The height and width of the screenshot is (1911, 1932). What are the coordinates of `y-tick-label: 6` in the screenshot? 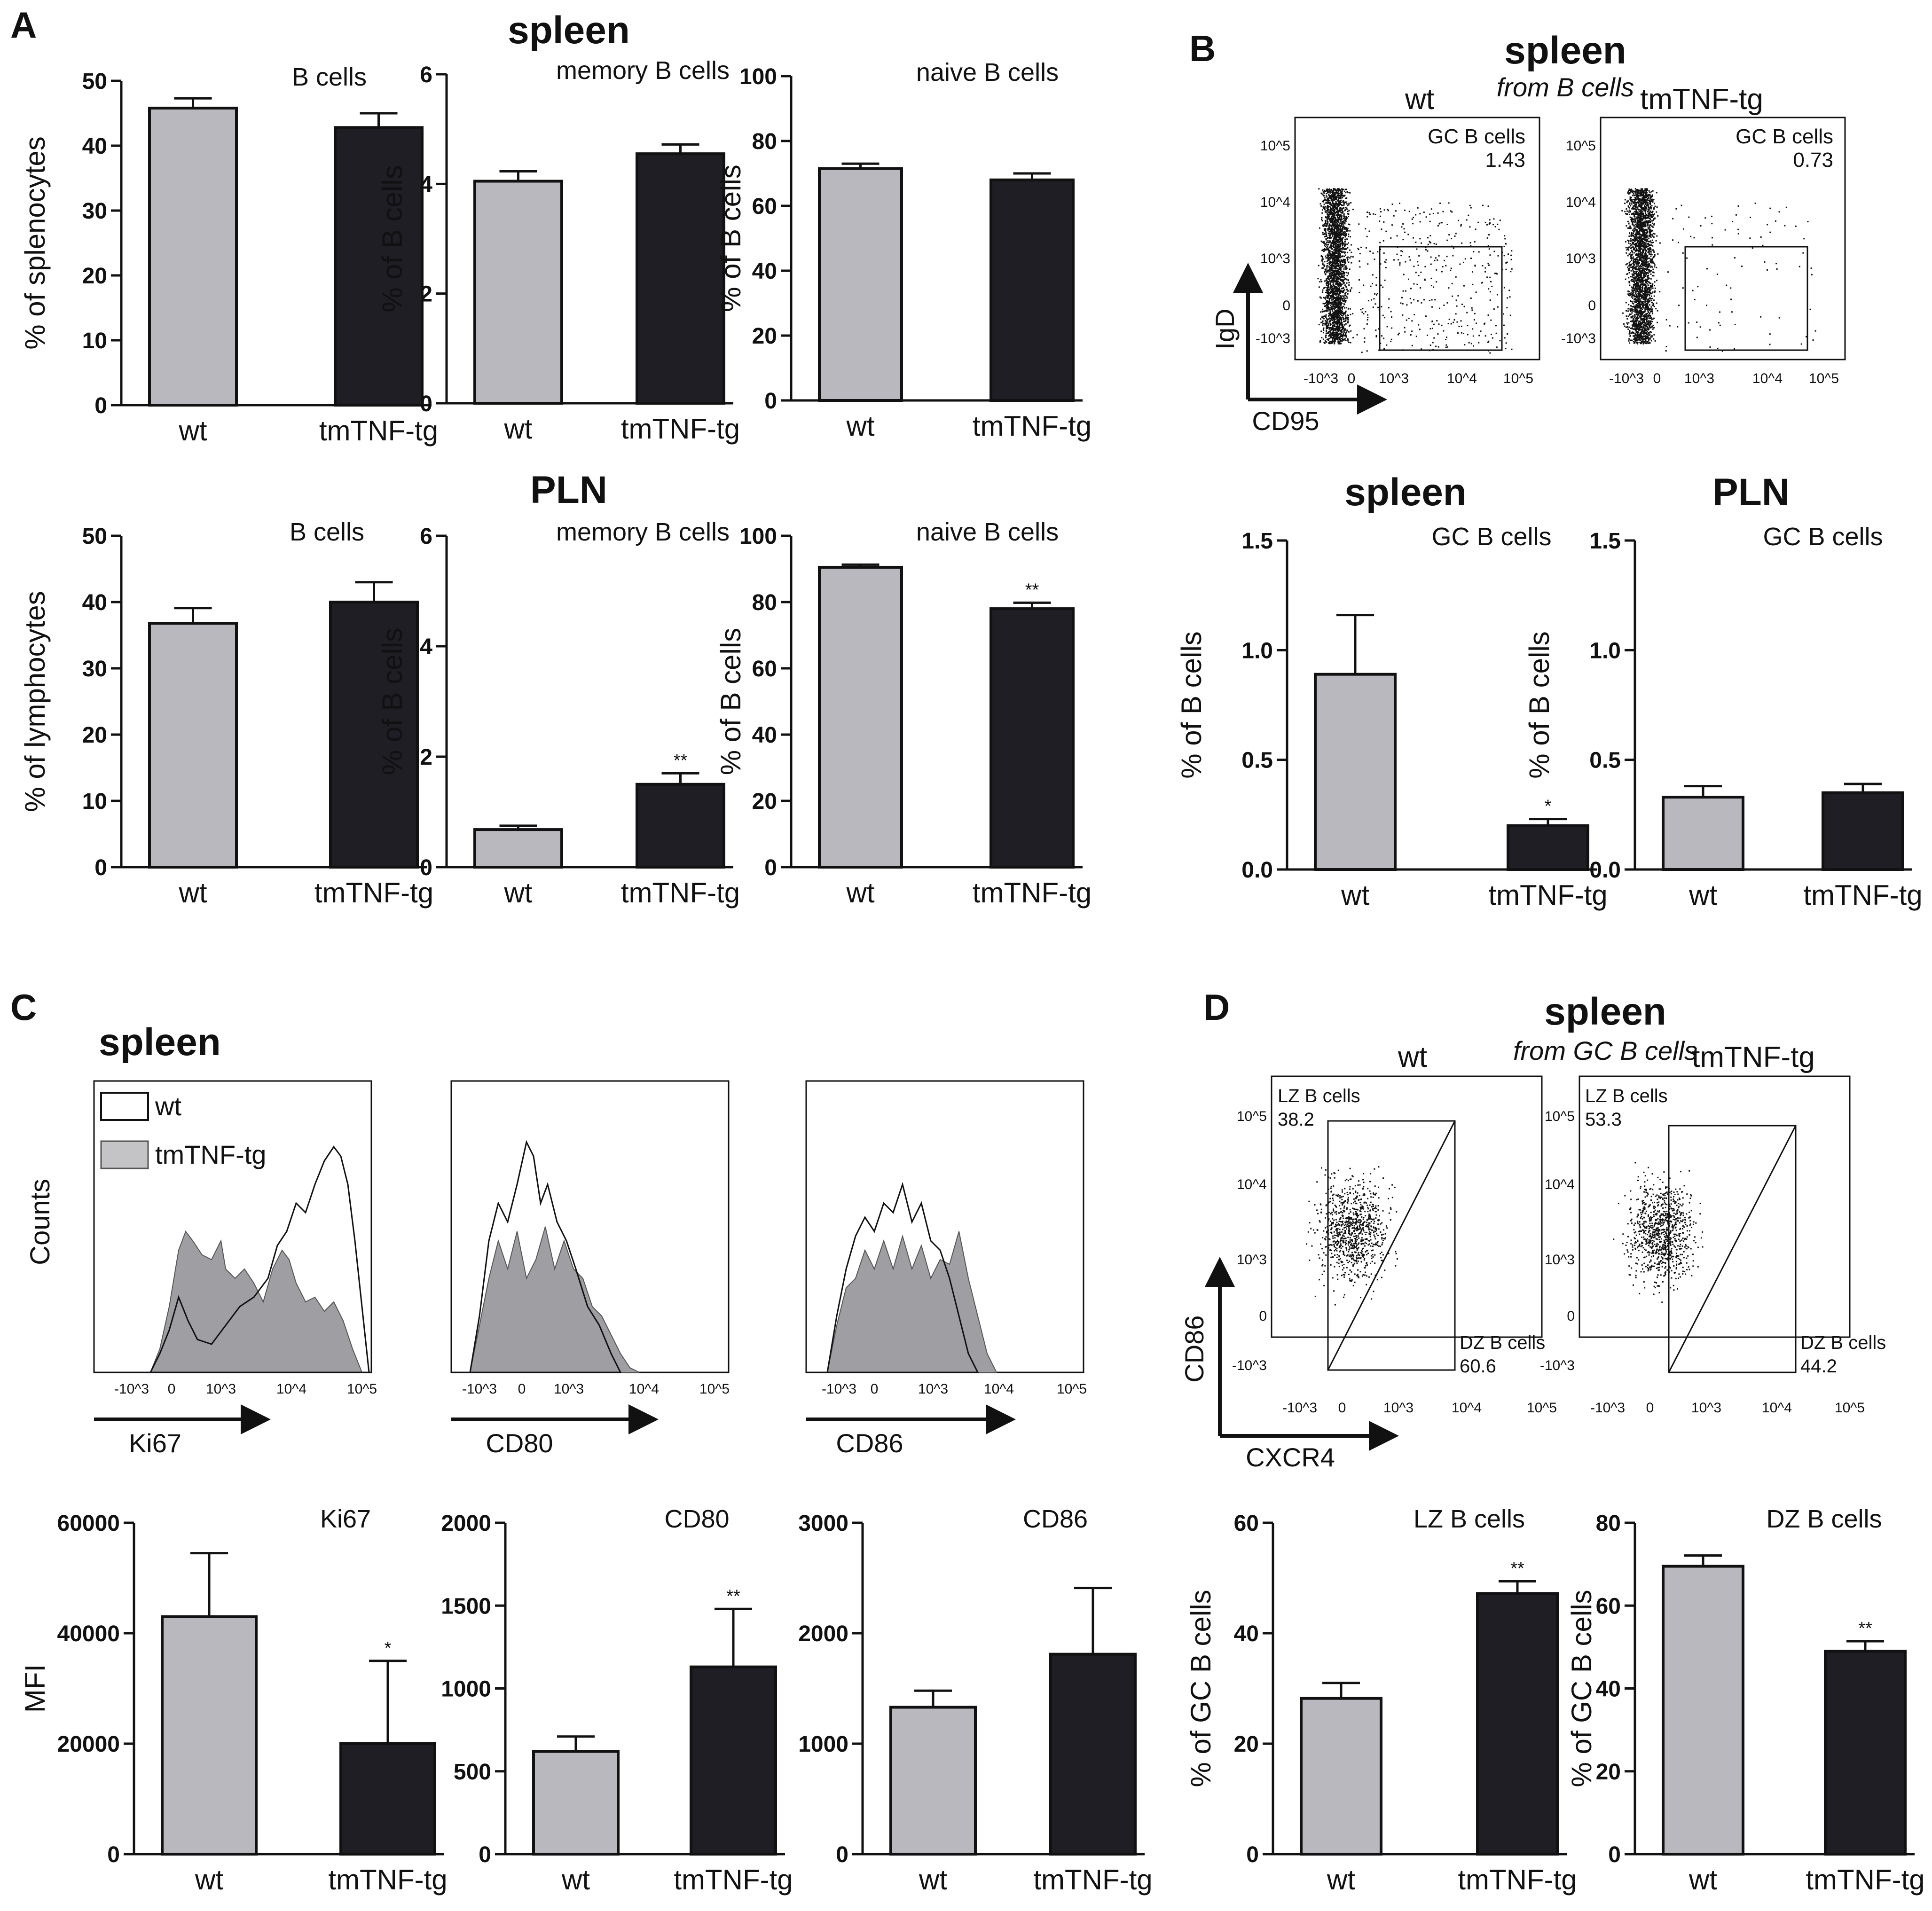 It's located at (426, 75).